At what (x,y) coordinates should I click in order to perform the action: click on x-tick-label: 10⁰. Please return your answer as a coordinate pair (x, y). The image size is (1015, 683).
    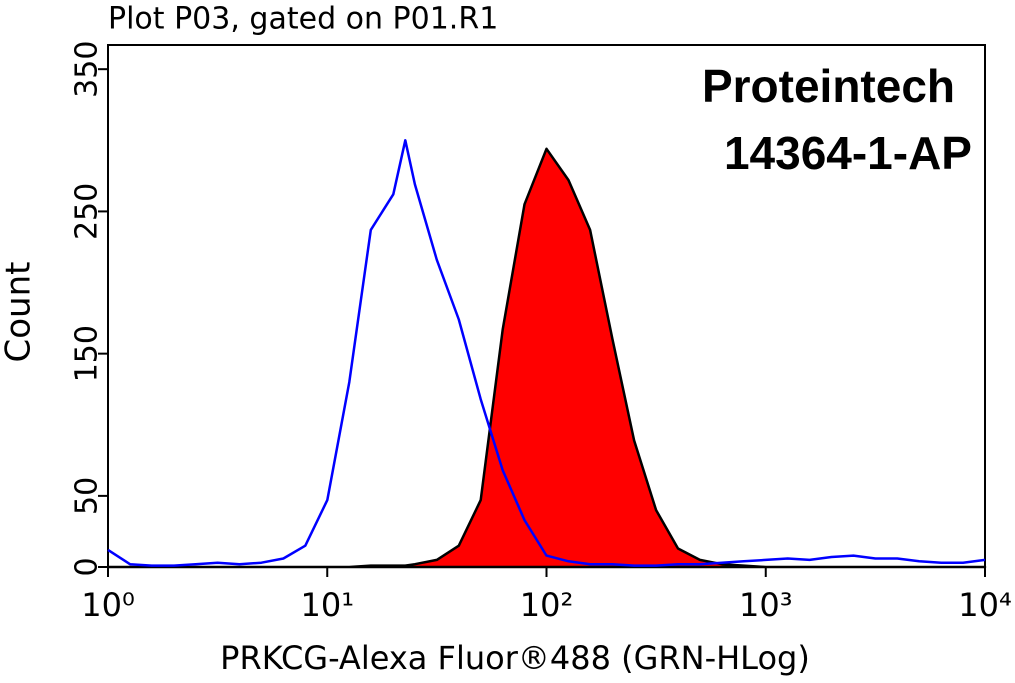
    Looking at the image, I should click on (108, 605).